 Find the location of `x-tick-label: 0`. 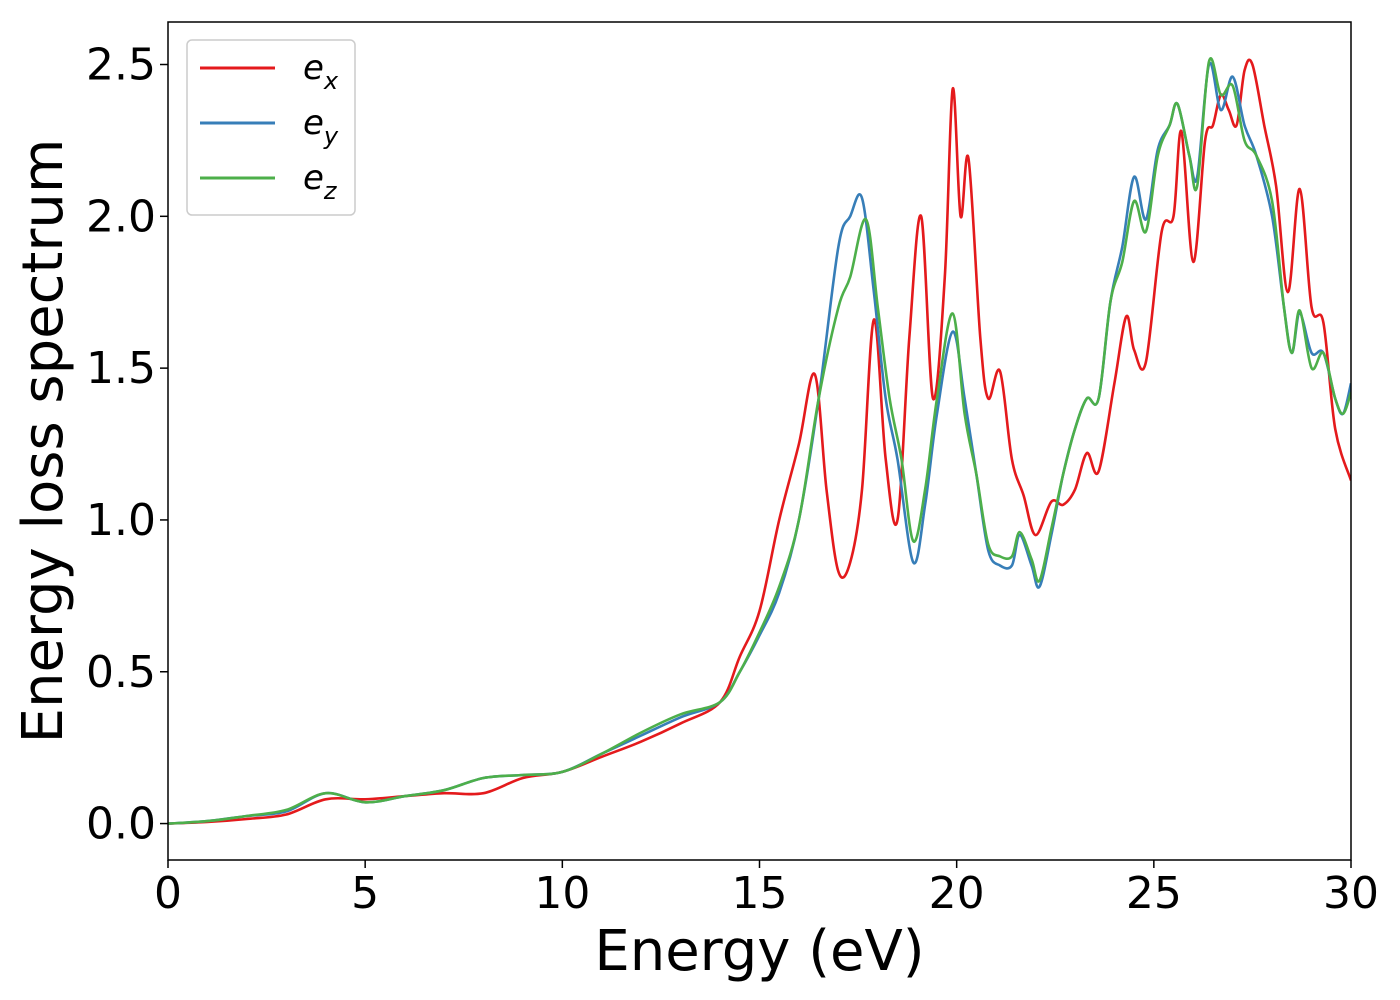

x-tick-label: 0 is located at coordinates (168, 893).